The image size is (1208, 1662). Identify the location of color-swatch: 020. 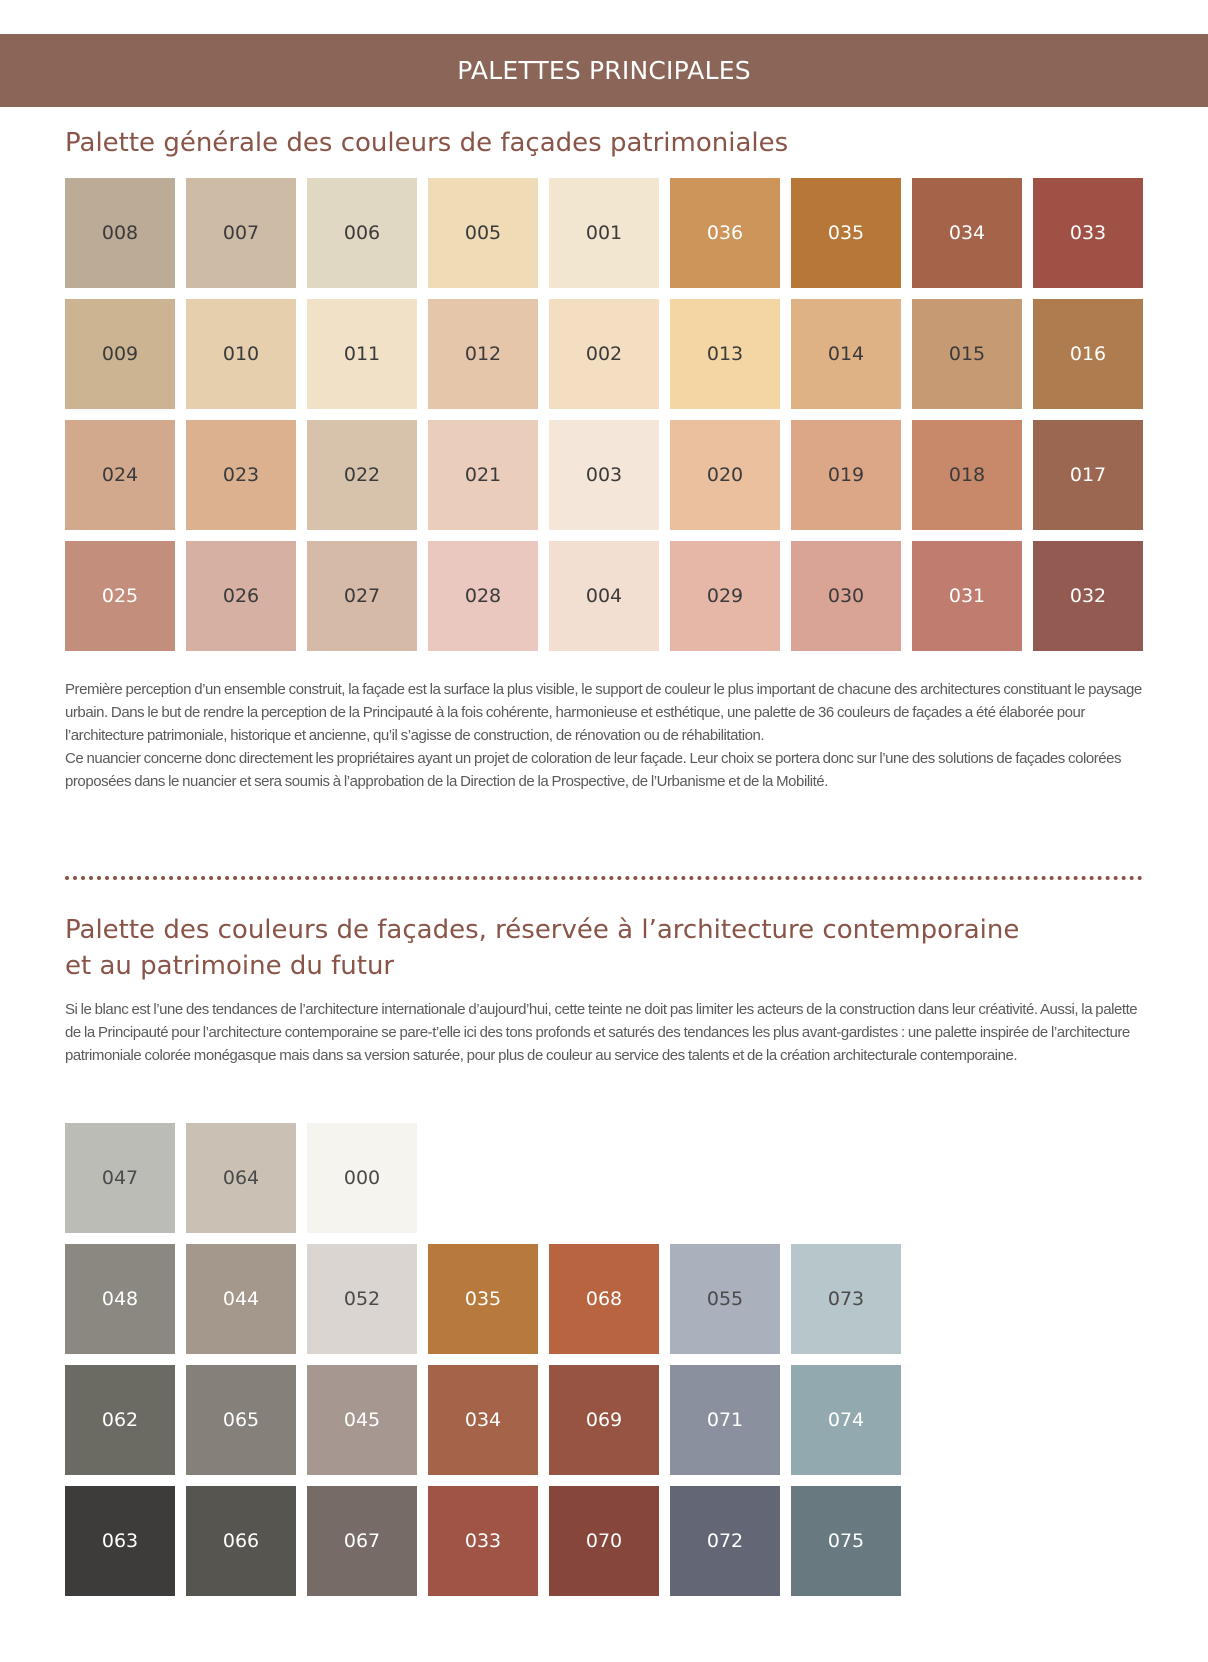
(725, 475).